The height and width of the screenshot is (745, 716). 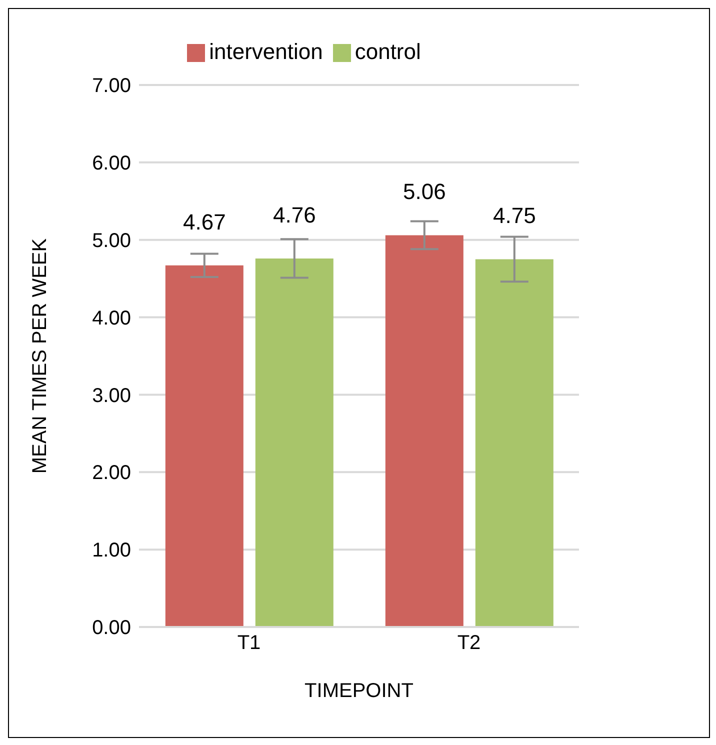 What do you see at coordinates (40, 356) in the screenshot?
I see `y-axis-title: MEAN TIMES PER WEEK` at bounding box center [40, 356].